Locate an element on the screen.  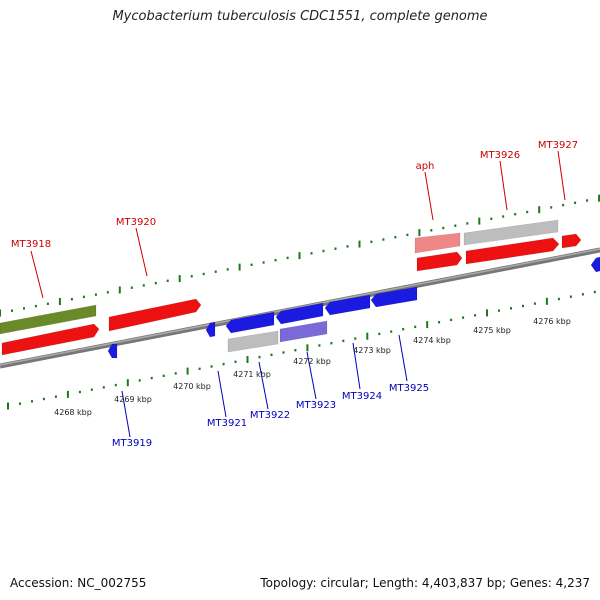
gene-label-MT3922: MT3922 is located at coordinates (270, 415).